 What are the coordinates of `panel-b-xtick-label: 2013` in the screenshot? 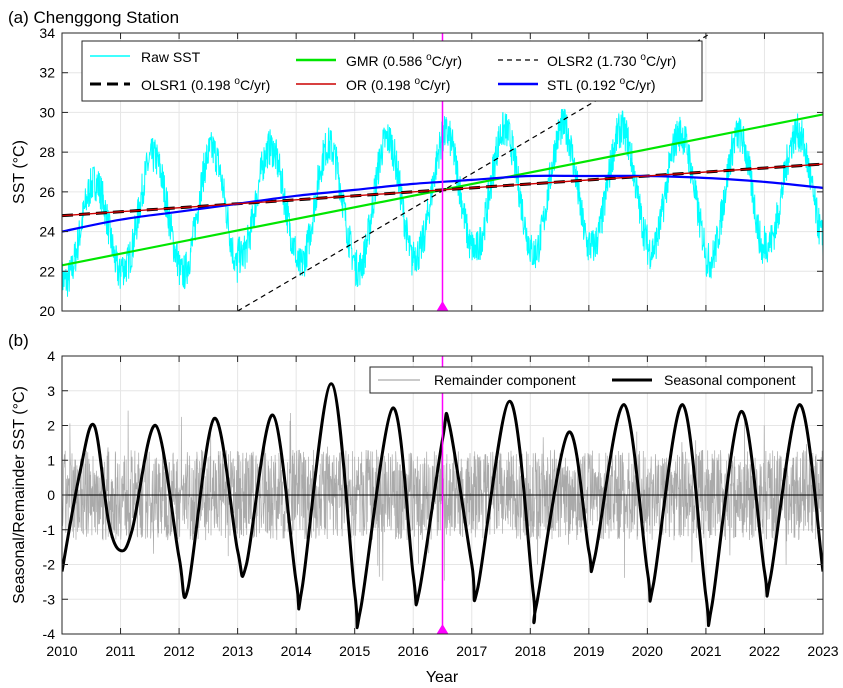 It's located at (237, 651).